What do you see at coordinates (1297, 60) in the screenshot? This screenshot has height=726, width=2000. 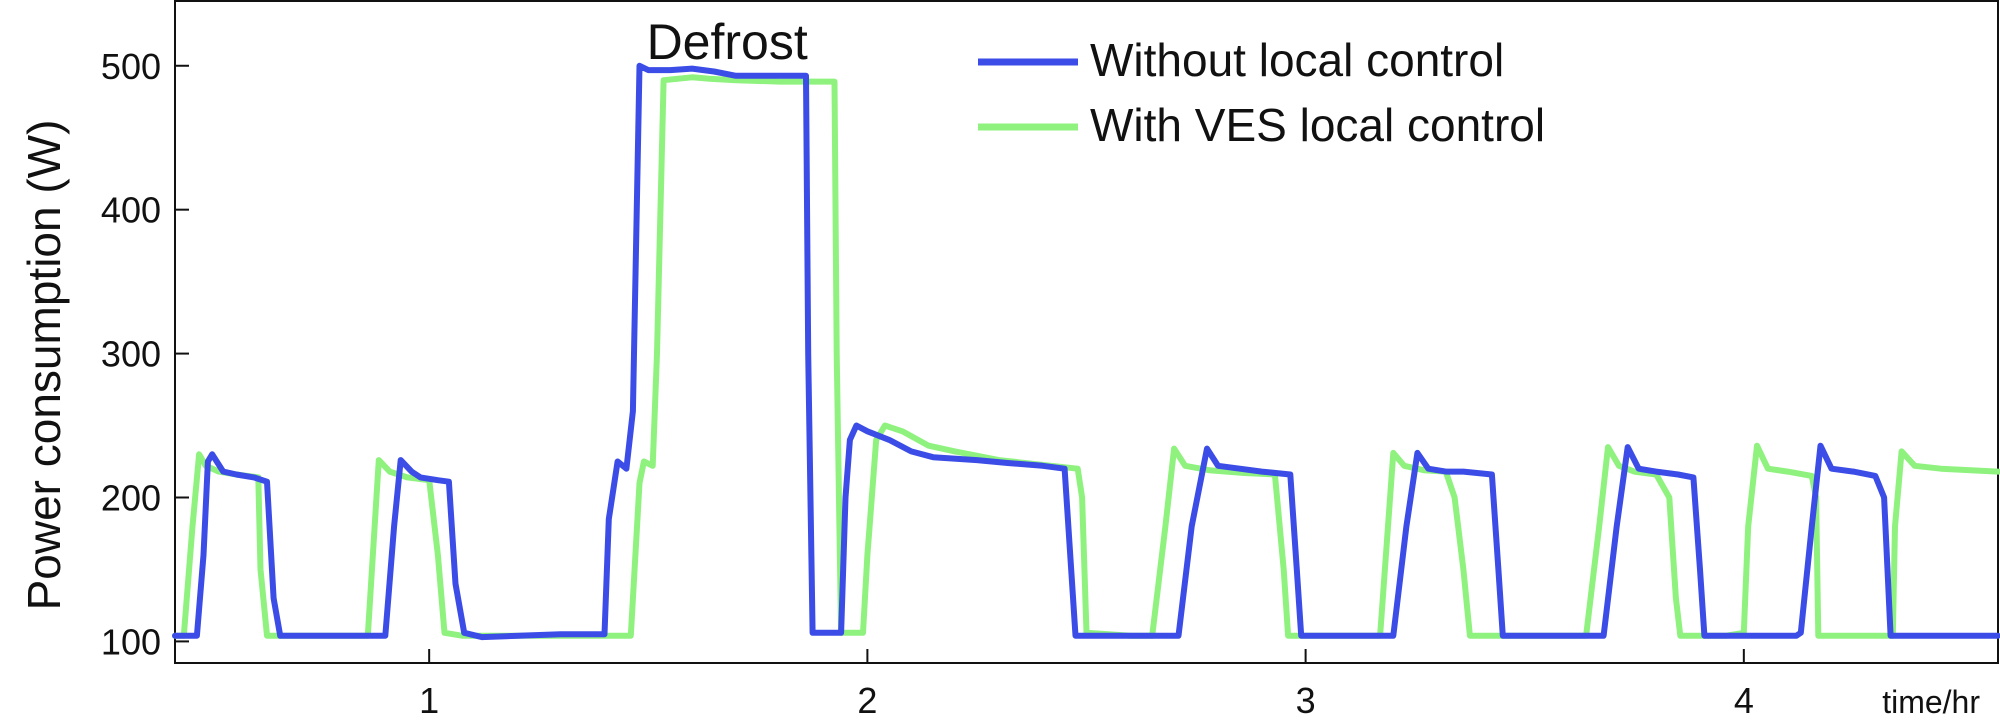 I see `legend-label-without-local-control: Without local control` at bounding box center [1297, 60].